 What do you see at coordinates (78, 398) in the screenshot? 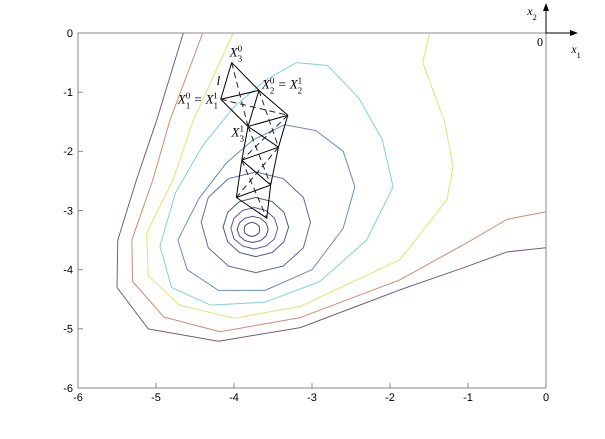
I see `x-tick-label: -6` at bounding box center [78, 398].